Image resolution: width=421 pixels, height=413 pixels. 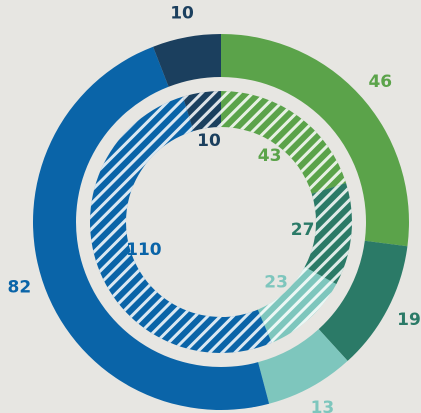 I want to click on value-label: 110, so click(x=144, y=250).